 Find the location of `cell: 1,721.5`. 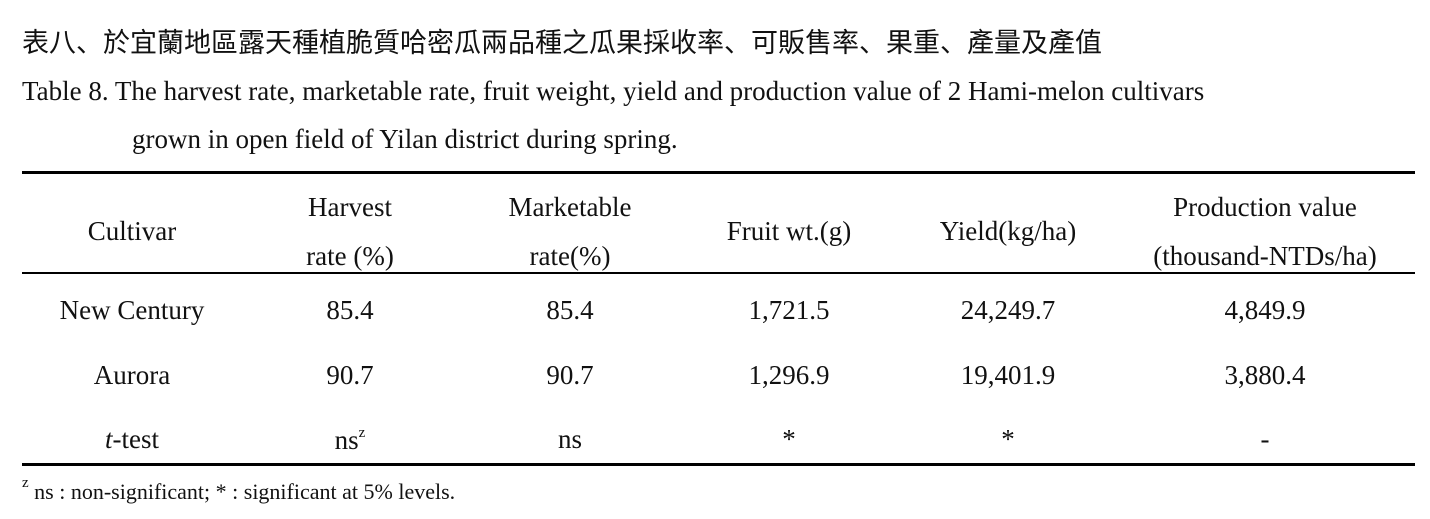

cell: 1,721.5 is located at coordinates (789, 310).